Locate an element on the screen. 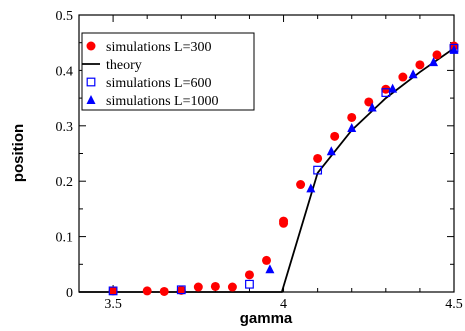  x-tick-label: 4 is located at coordinates (283, 304).